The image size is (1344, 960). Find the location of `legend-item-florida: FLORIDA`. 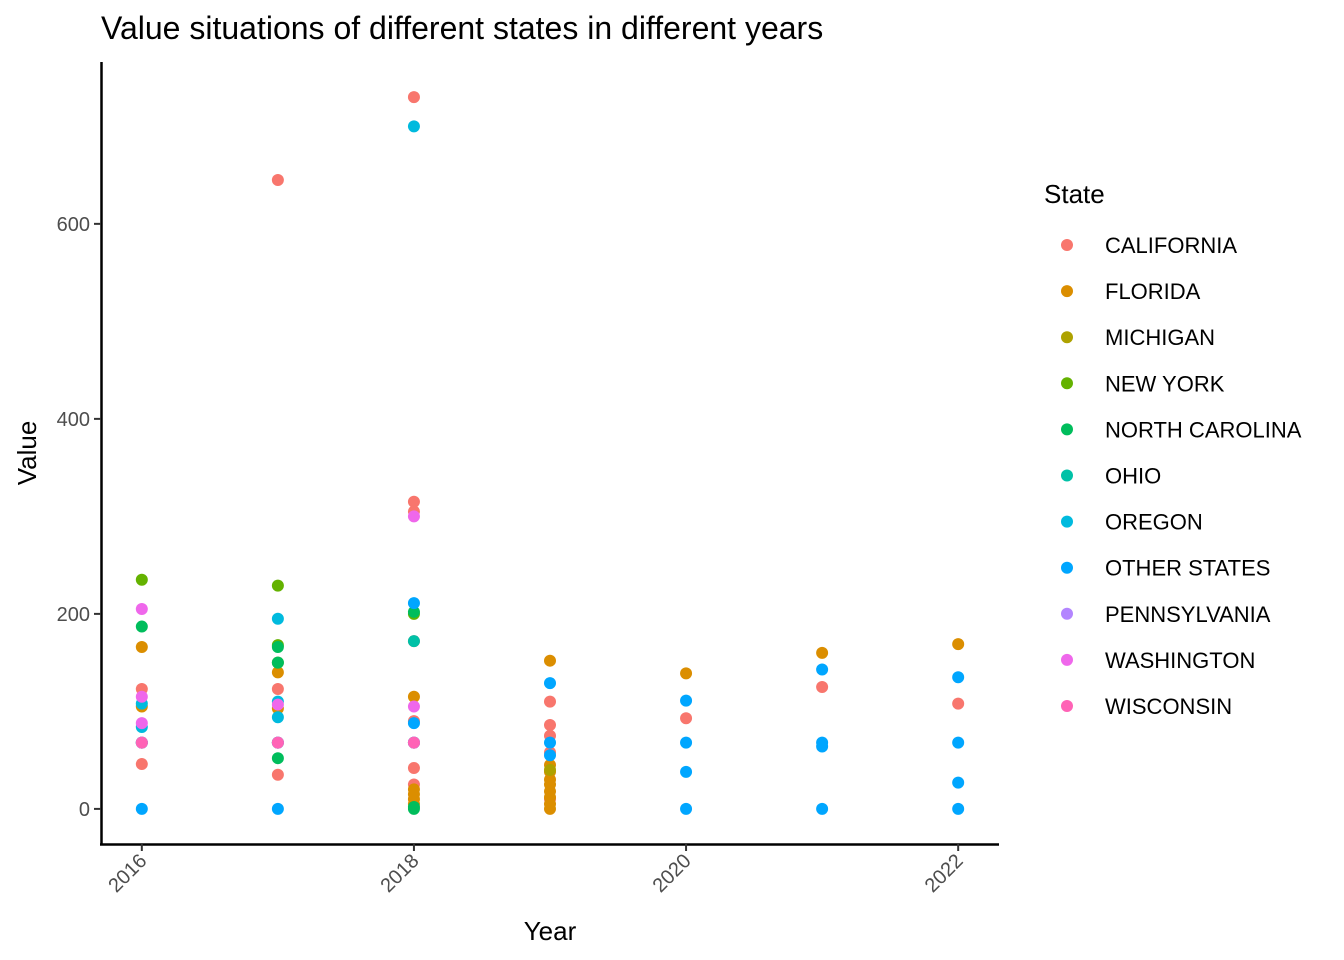

legend-item-florida: FLORIDA is located at coordinates (1131, 291).